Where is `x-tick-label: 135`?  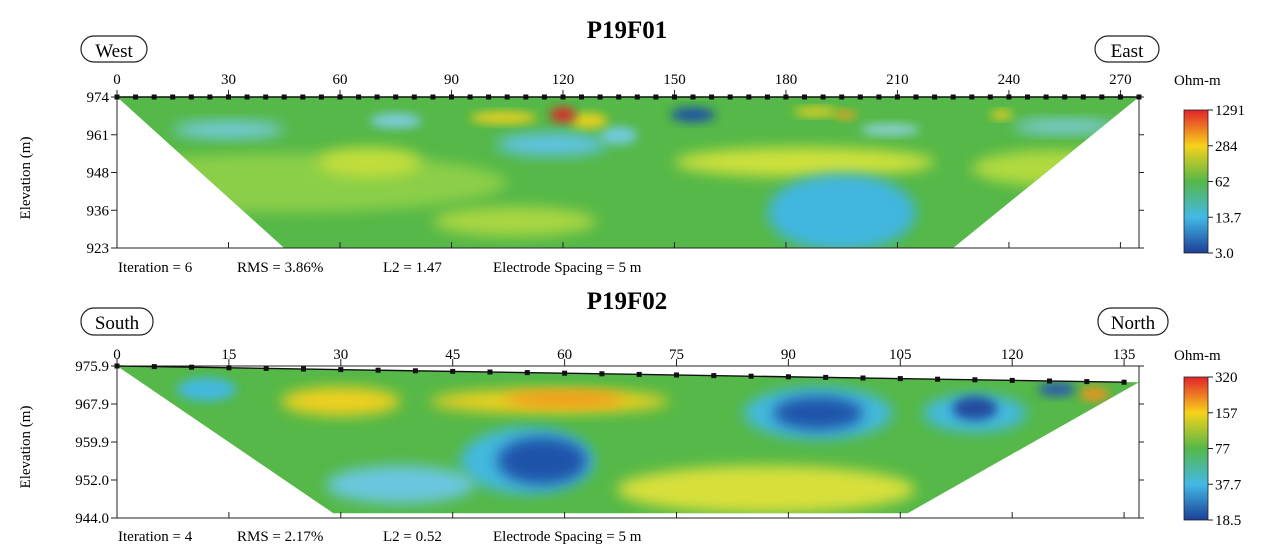 x-tick-label: 135 is located at coordinates (1124, 355).